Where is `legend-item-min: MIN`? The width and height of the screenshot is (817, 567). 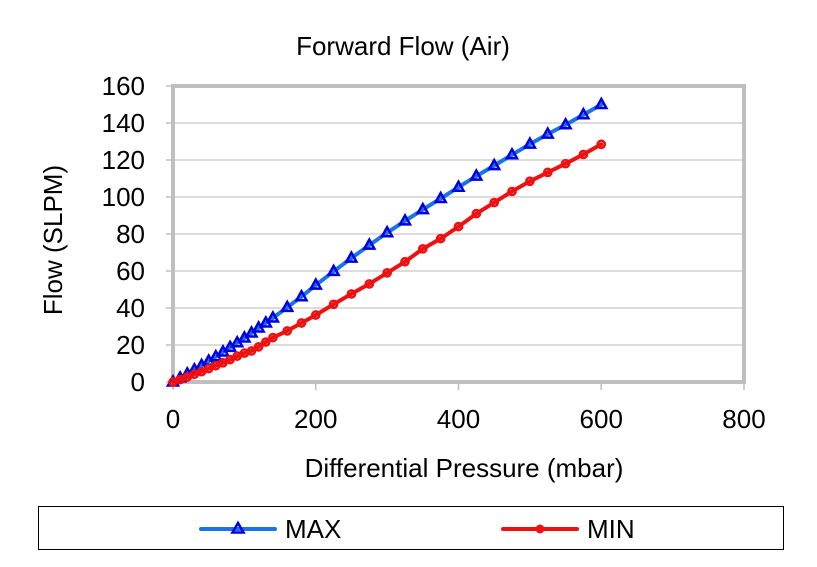 legend-item-min: MIN is located at coordinates (568, 529).